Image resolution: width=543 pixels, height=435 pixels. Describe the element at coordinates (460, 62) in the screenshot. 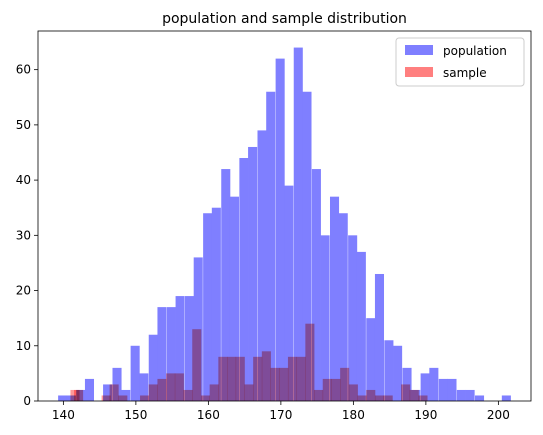

I see `legend: population sample` at that location.